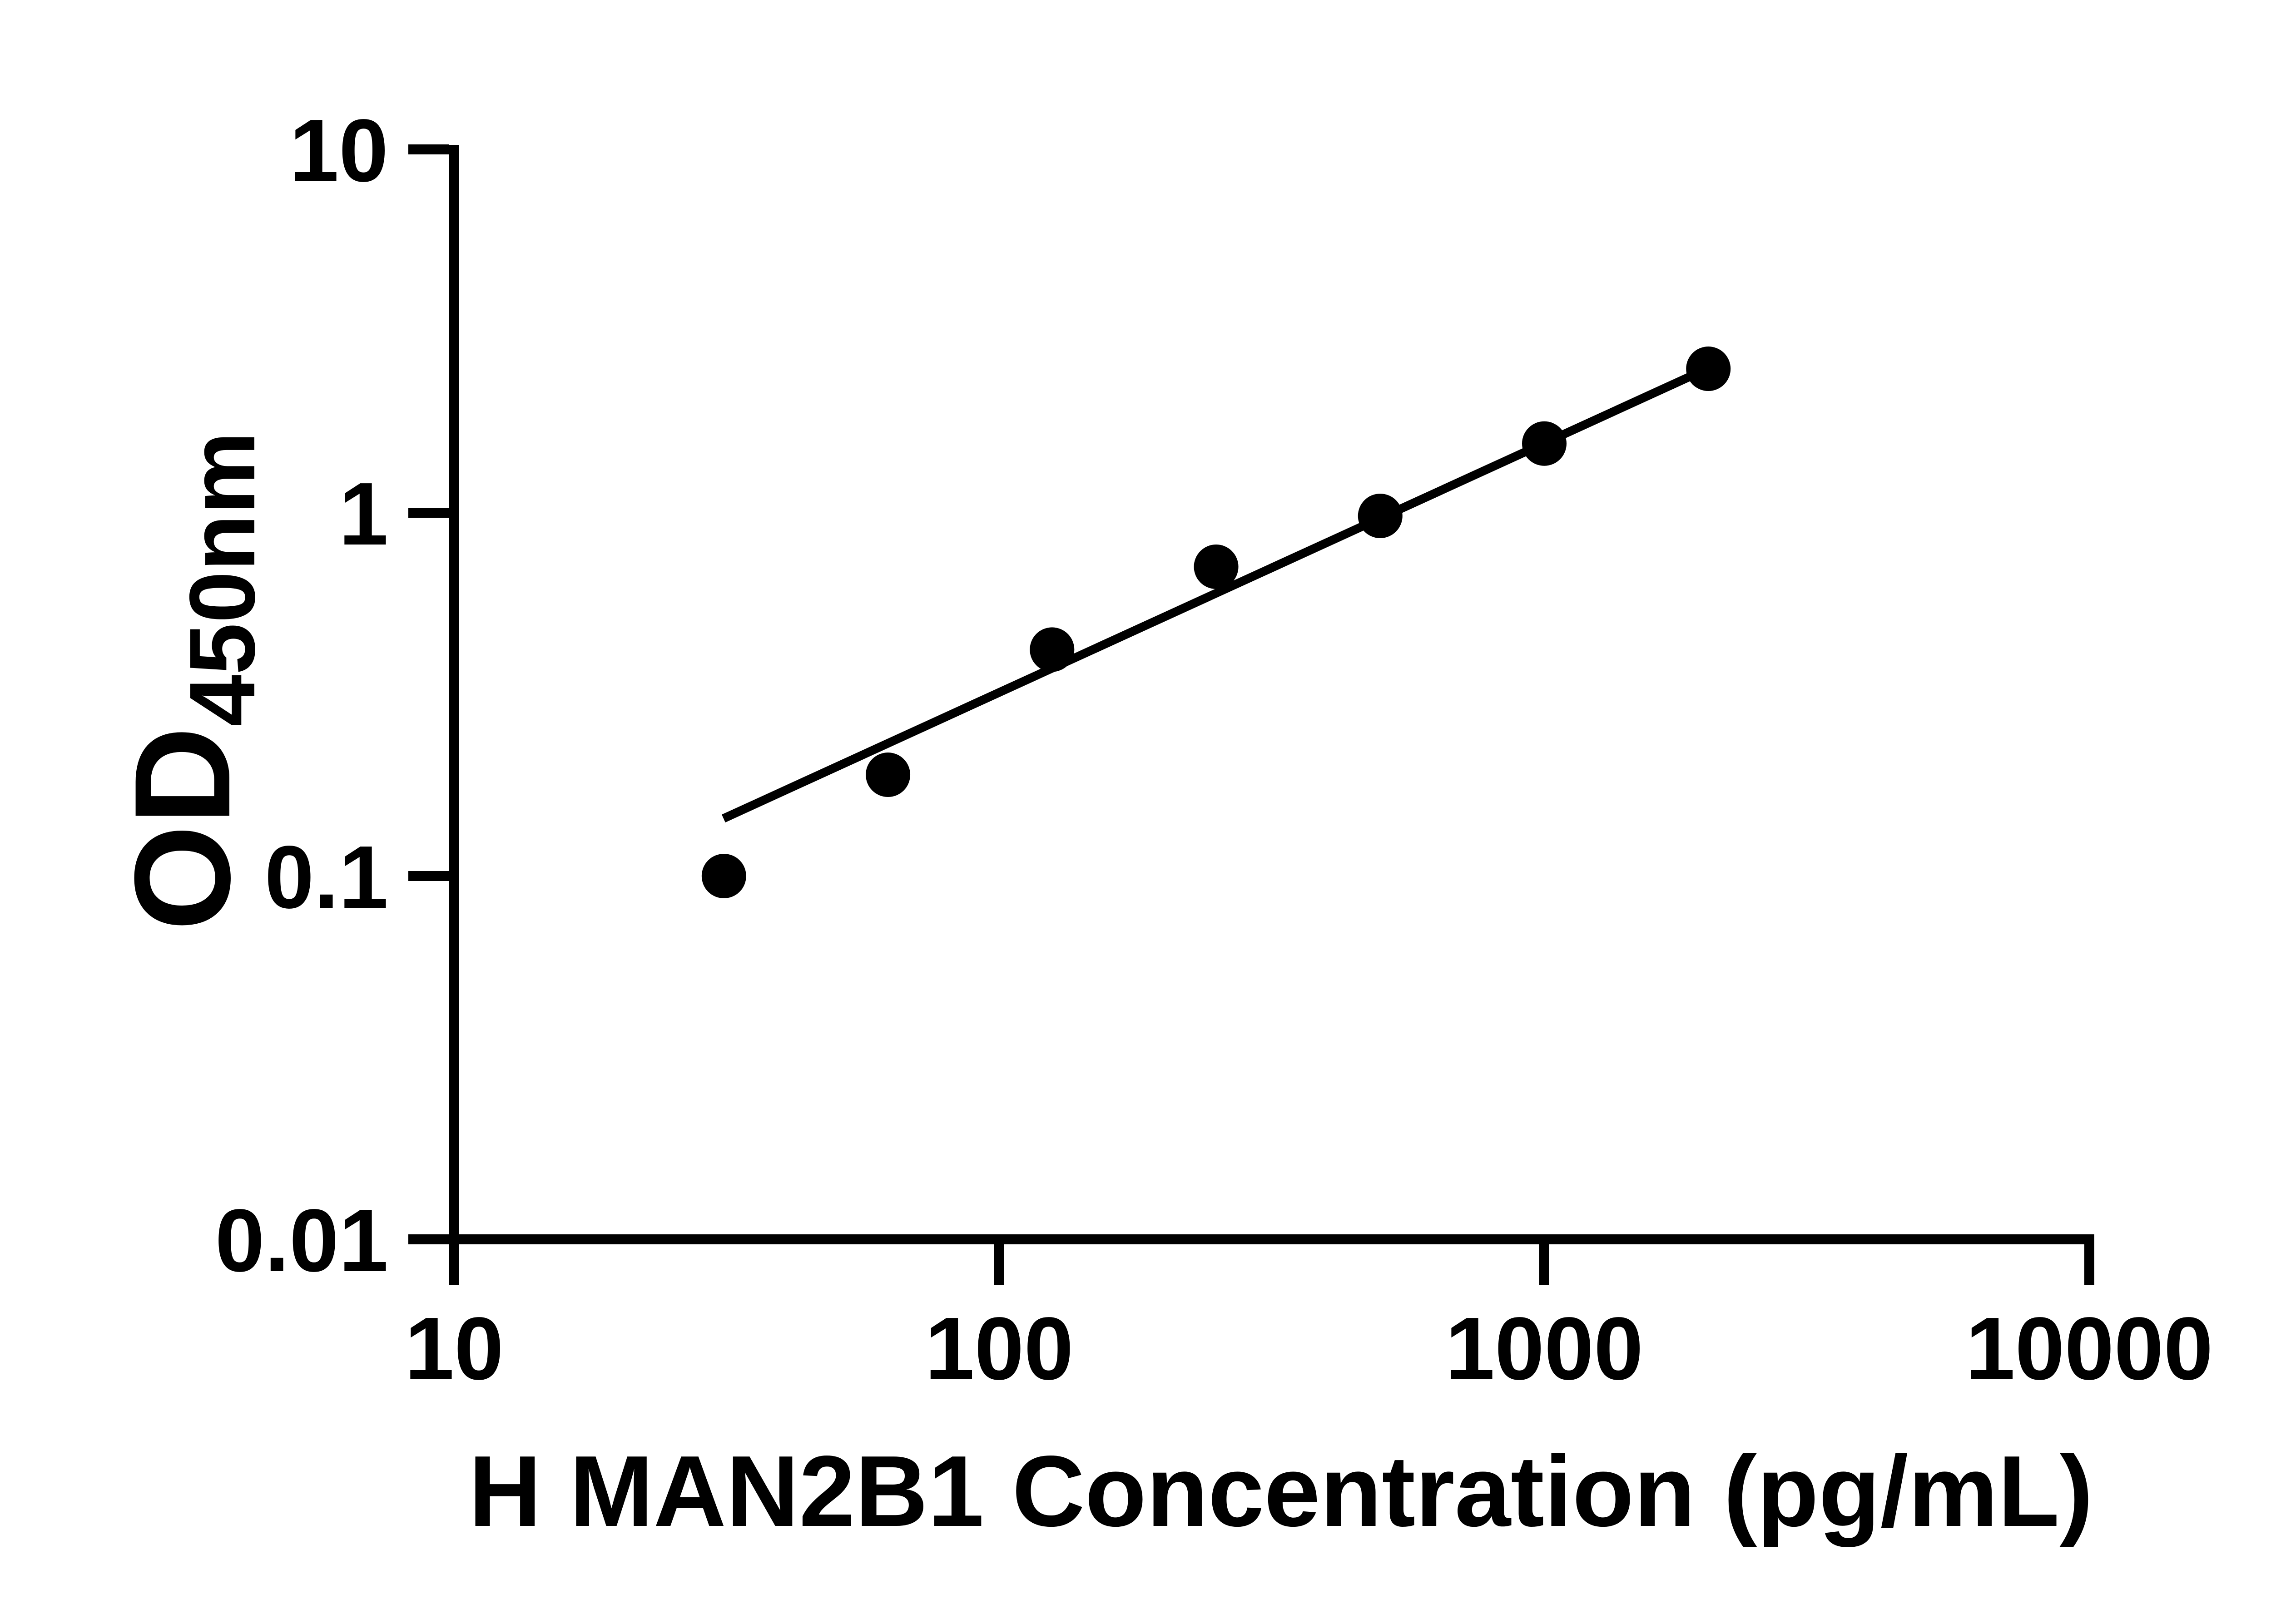 This screenshot has width=2271, height=1624. What do you see at coordinates (1544, 1348) in the screenshot?
I see `x-tick-label: 1000` at bounding box center [1544, 1348].